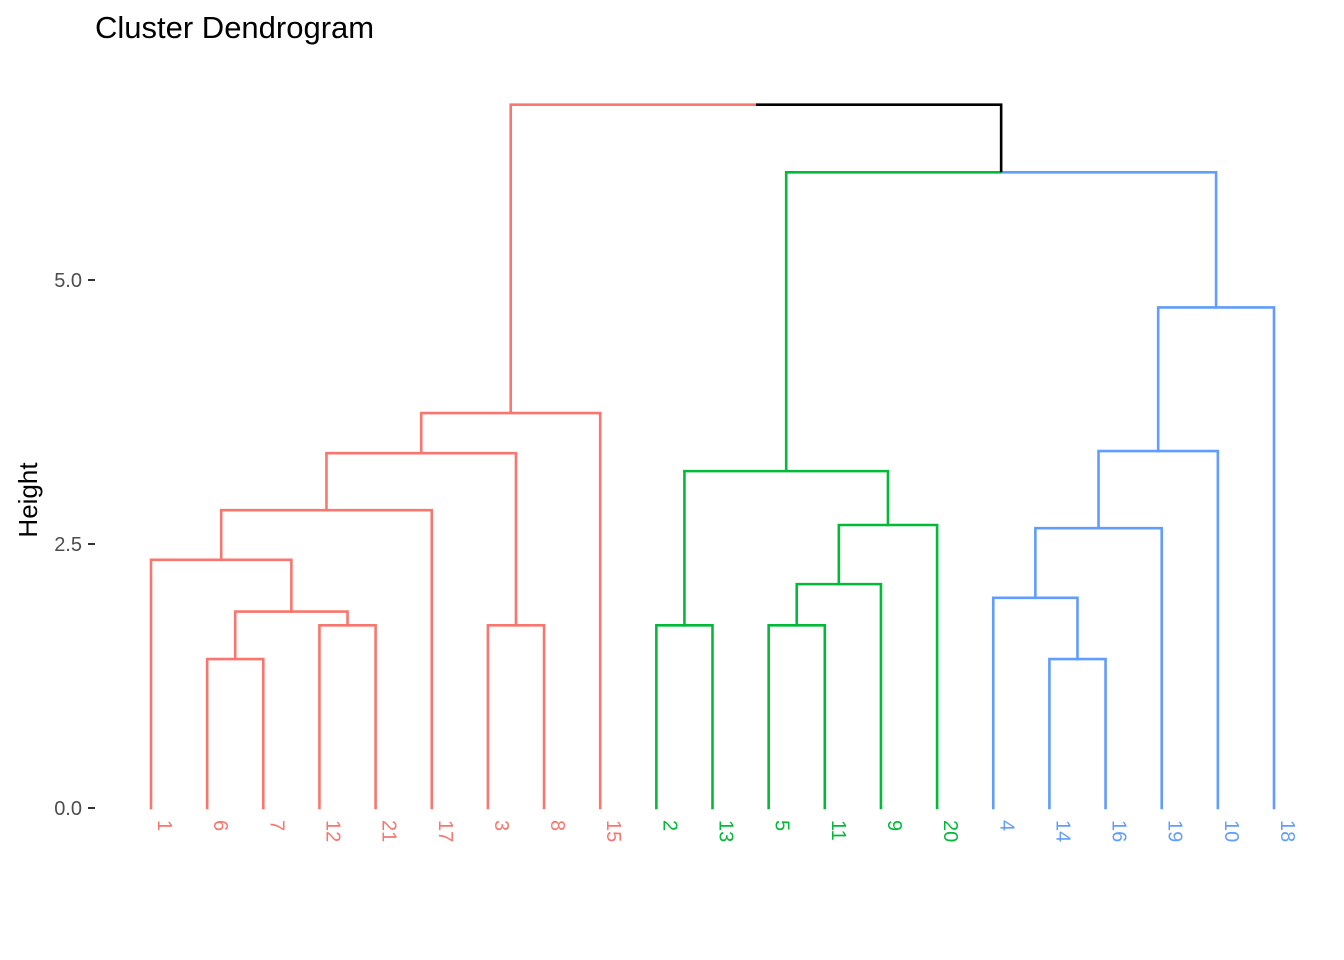  Describe the element at coordinates (68, 281) in the screenshot. I see `y-tick-label: 5.0` at that location.